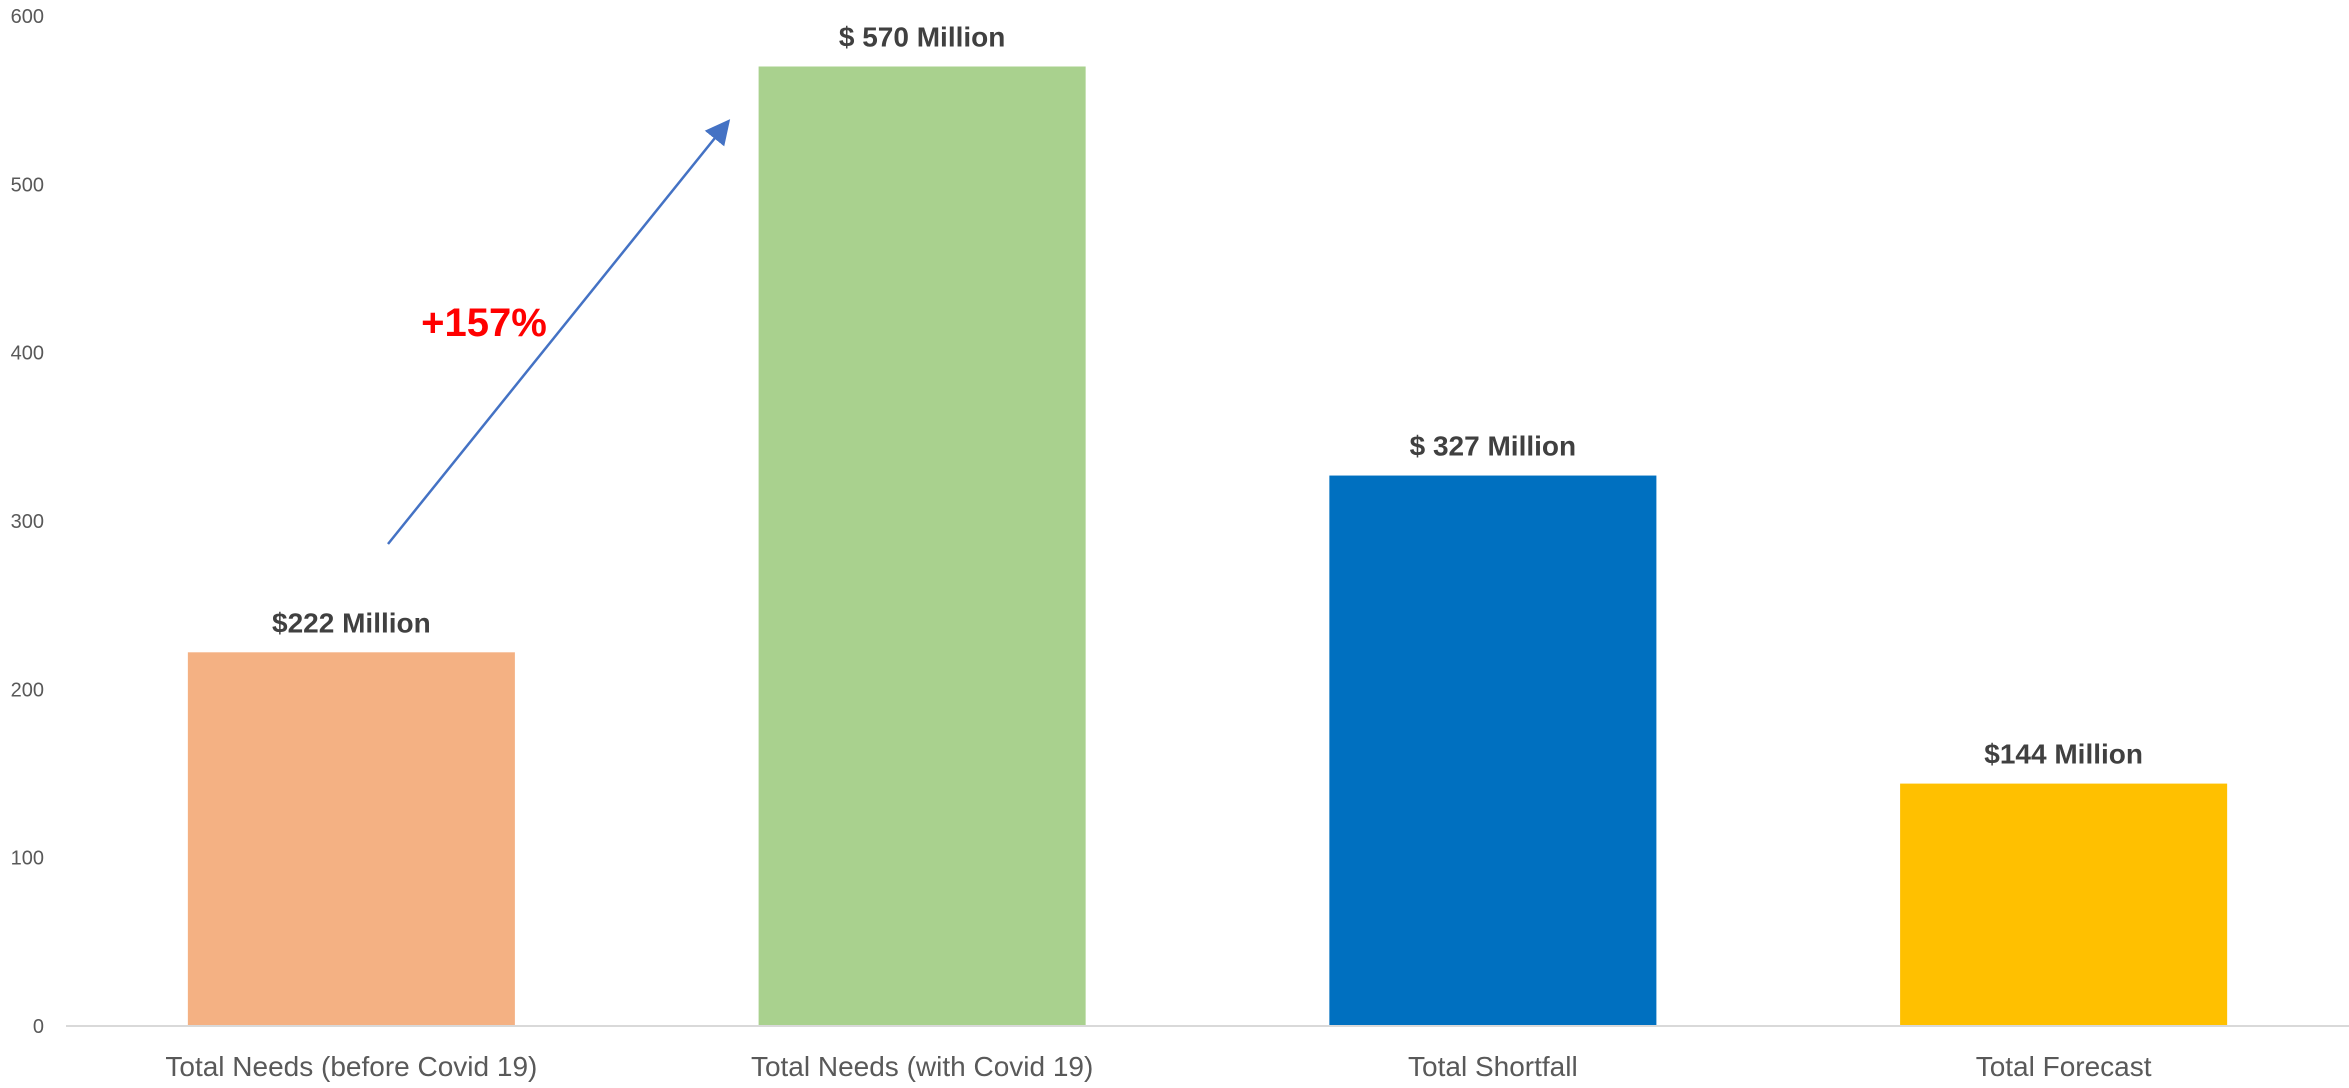 Image resolution: width=2349 pixels, height=1088 pixels. What do you see at coordinates (351, 1066) in the screenshot?
I see `x-category-label: Total Needs (before Covid 19)` at bounding box center [351, 1066].